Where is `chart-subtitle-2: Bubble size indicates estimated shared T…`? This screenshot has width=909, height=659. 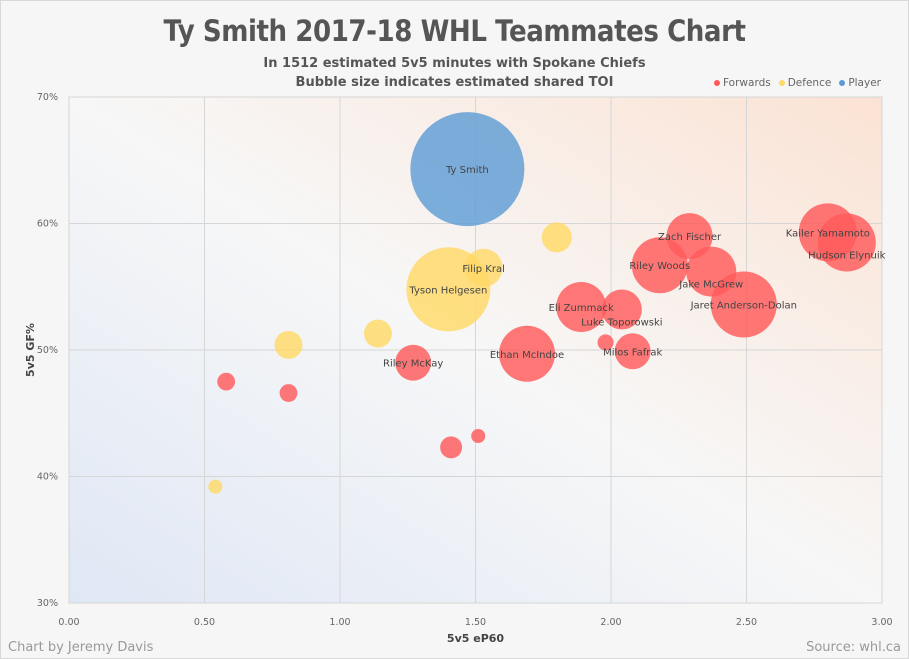
chart-subtitle-2: Bubble size indicates estimated shared T… is located at coordinates (454, 82).